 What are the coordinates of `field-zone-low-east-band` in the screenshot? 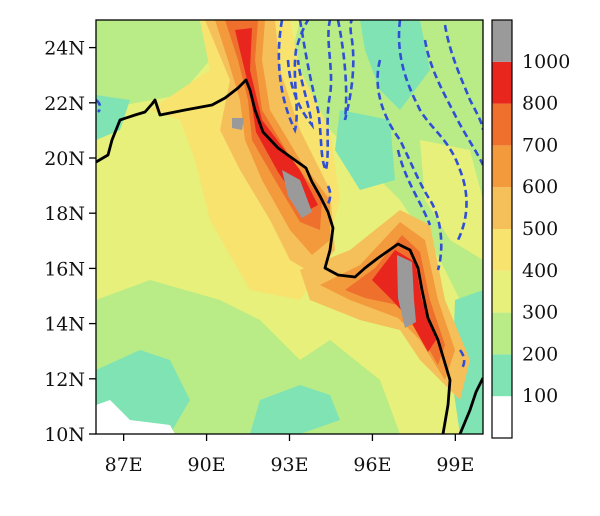 It's located at (451, 200).